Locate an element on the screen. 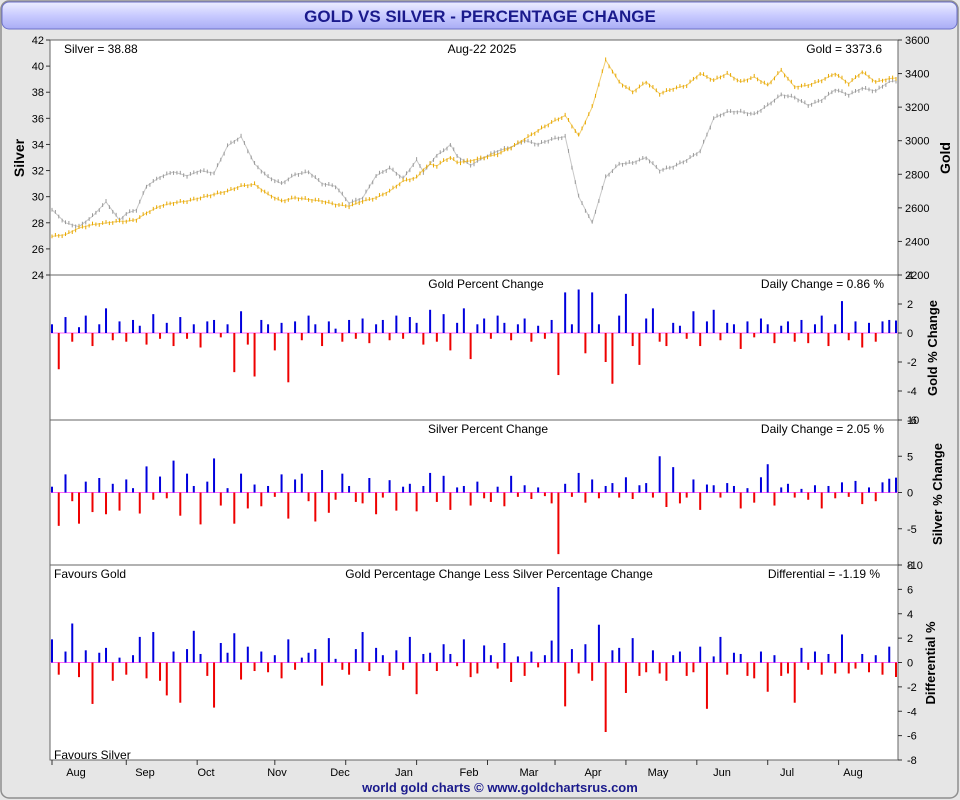 This screenshot has width=960, height=800. chart-title: GOLD VS SILVER - PERCENTAGE CHANGE is located at coordinates (480, 16).